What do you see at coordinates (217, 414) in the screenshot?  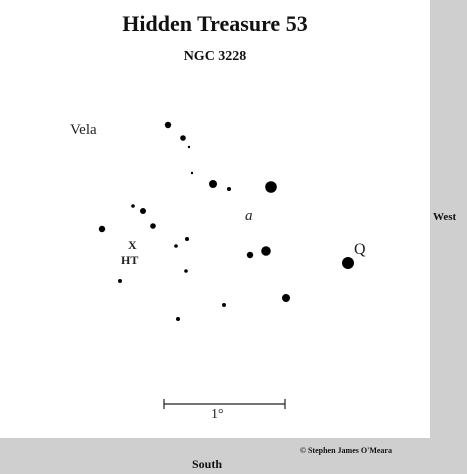 I see `scale-label: 1°` at bounding box center [217, 414].